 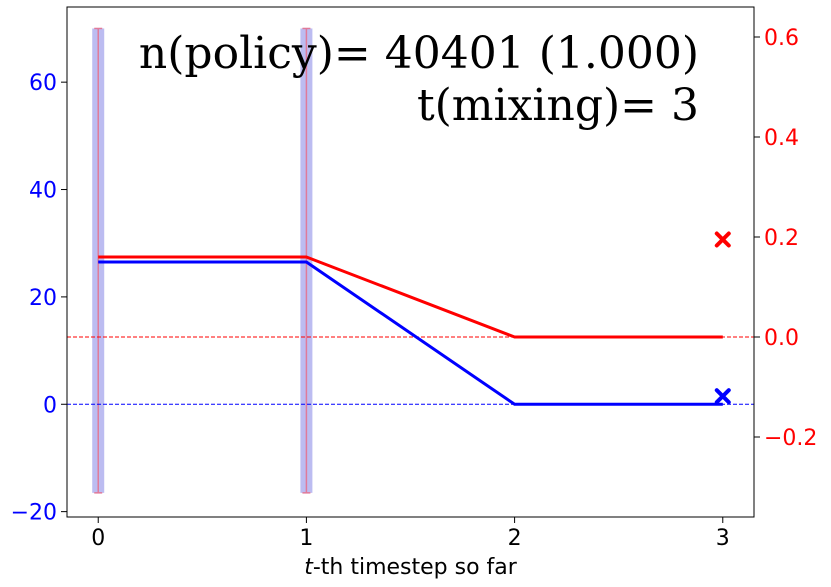 I want to click on left-tick-label: 20, so click(x=43, y=298).